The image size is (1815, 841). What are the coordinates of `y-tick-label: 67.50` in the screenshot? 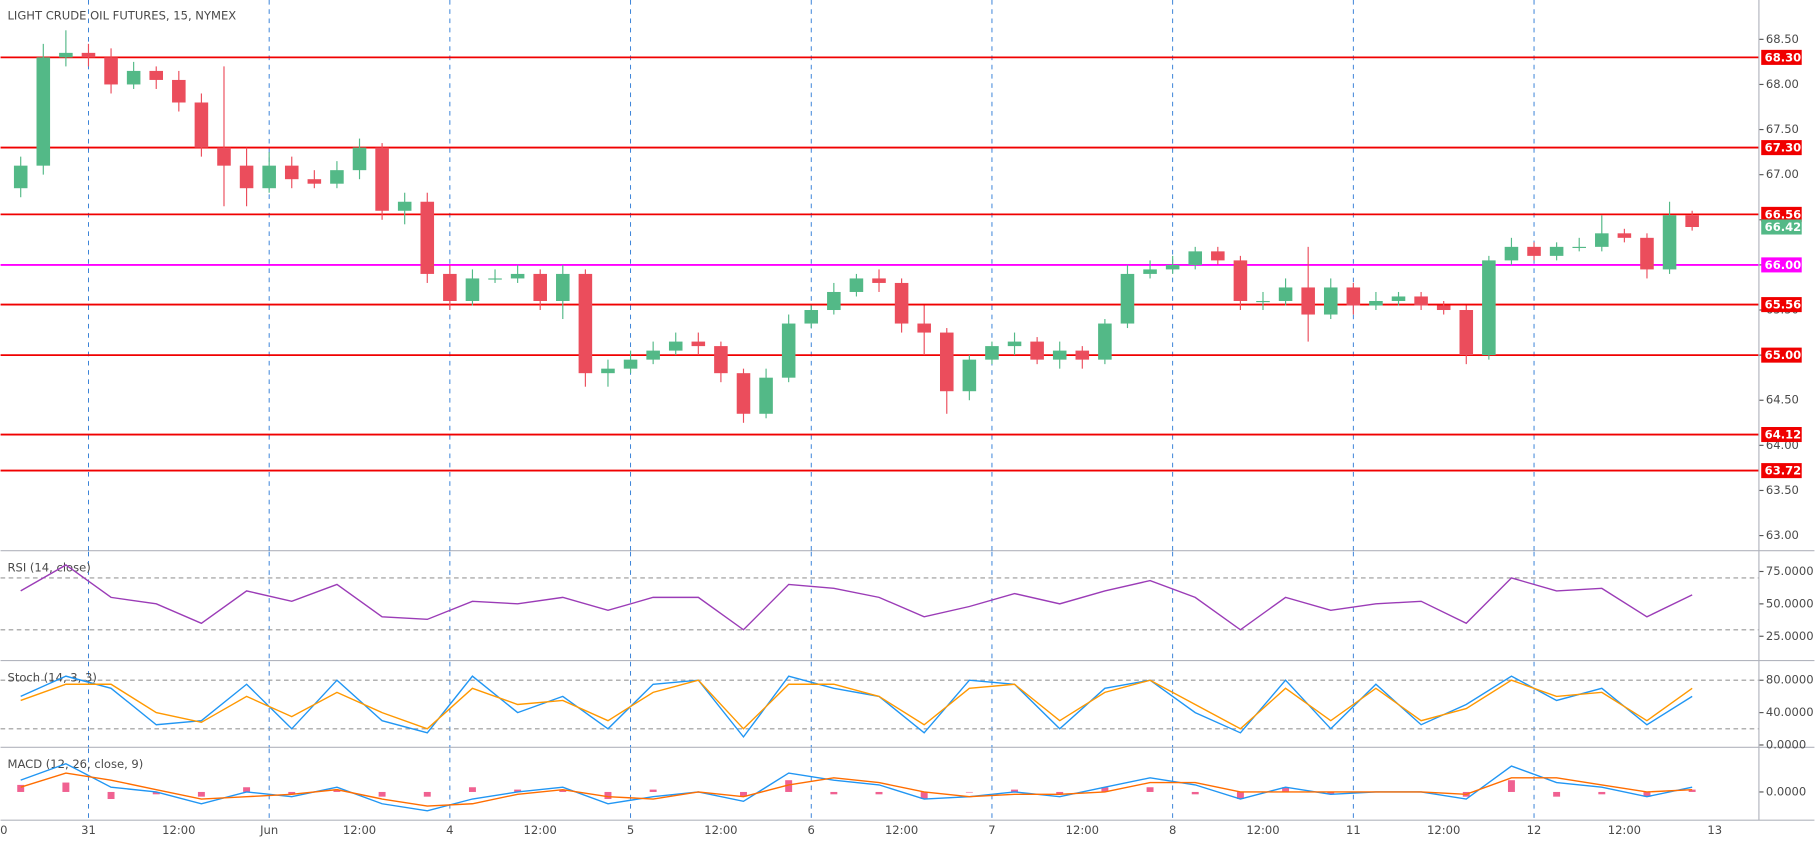 It's located at (1782, 129).